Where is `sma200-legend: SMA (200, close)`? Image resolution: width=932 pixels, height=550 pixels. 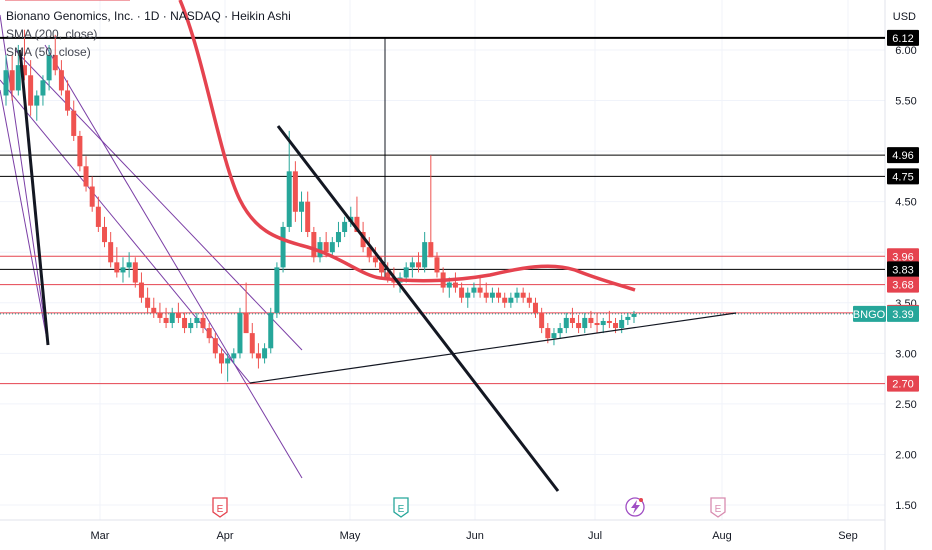 sma200-legend: SMA (200, close) is located at coordinates (52, 34).